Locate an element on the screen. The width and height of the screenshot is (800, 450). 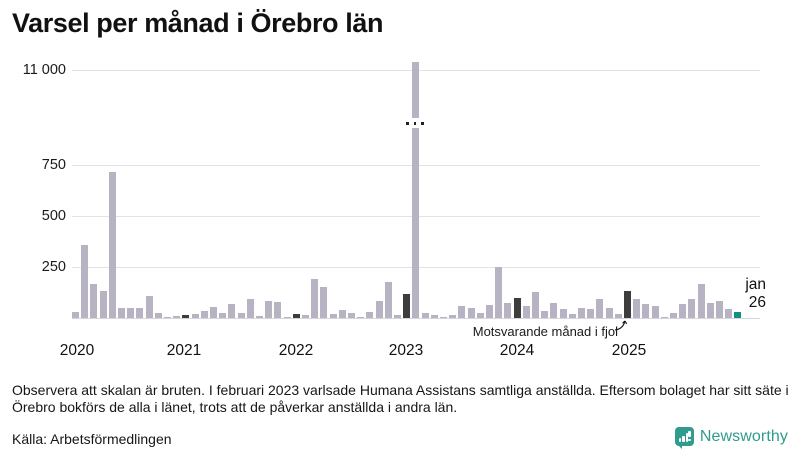
logo-exclamation-icon is located at coordinates (689, 434).